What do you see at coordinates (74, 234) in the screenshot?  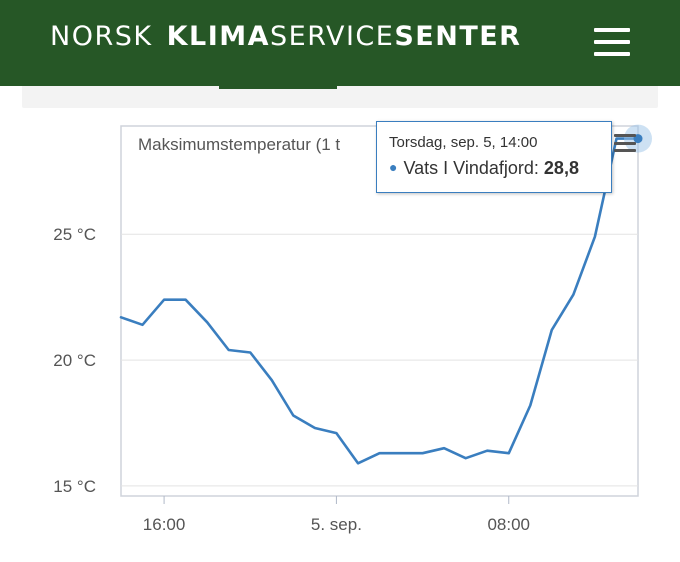 I see `y-tick-label: 25 °C` at bounding box center [74, 234].